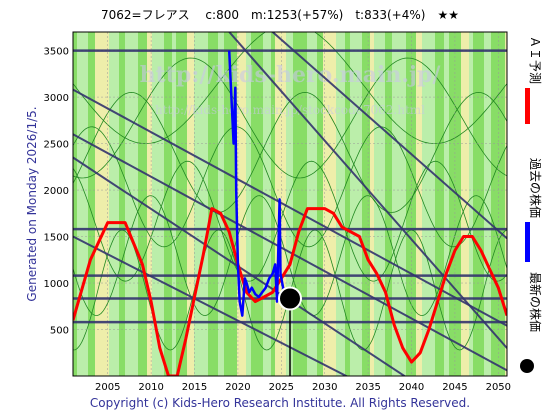  What do you see at coordinates (107, 387) in the screenshot?
I see `x-tick-label: 2005` at bounding box center [107, 387].